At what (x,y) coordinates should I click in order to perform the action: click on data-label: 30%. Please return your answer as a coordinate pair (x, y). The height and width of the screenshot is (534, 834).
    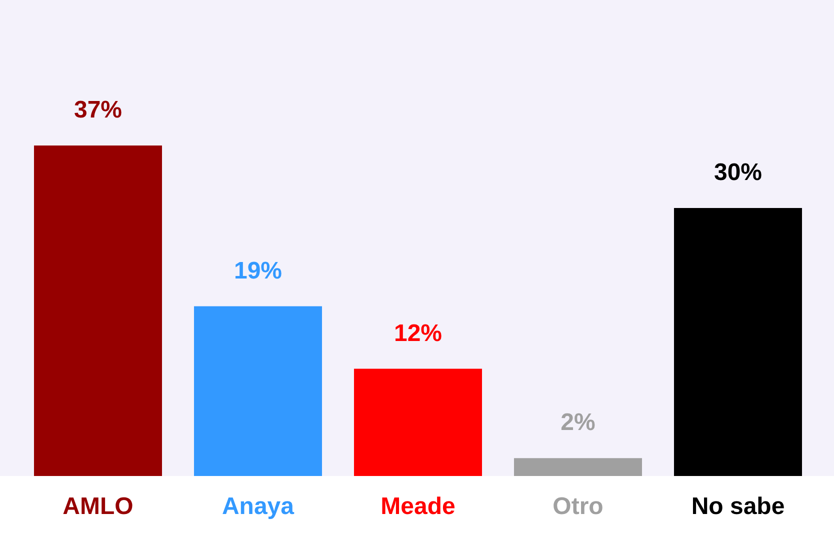
    Looking at the image, I should click on (738, 172).